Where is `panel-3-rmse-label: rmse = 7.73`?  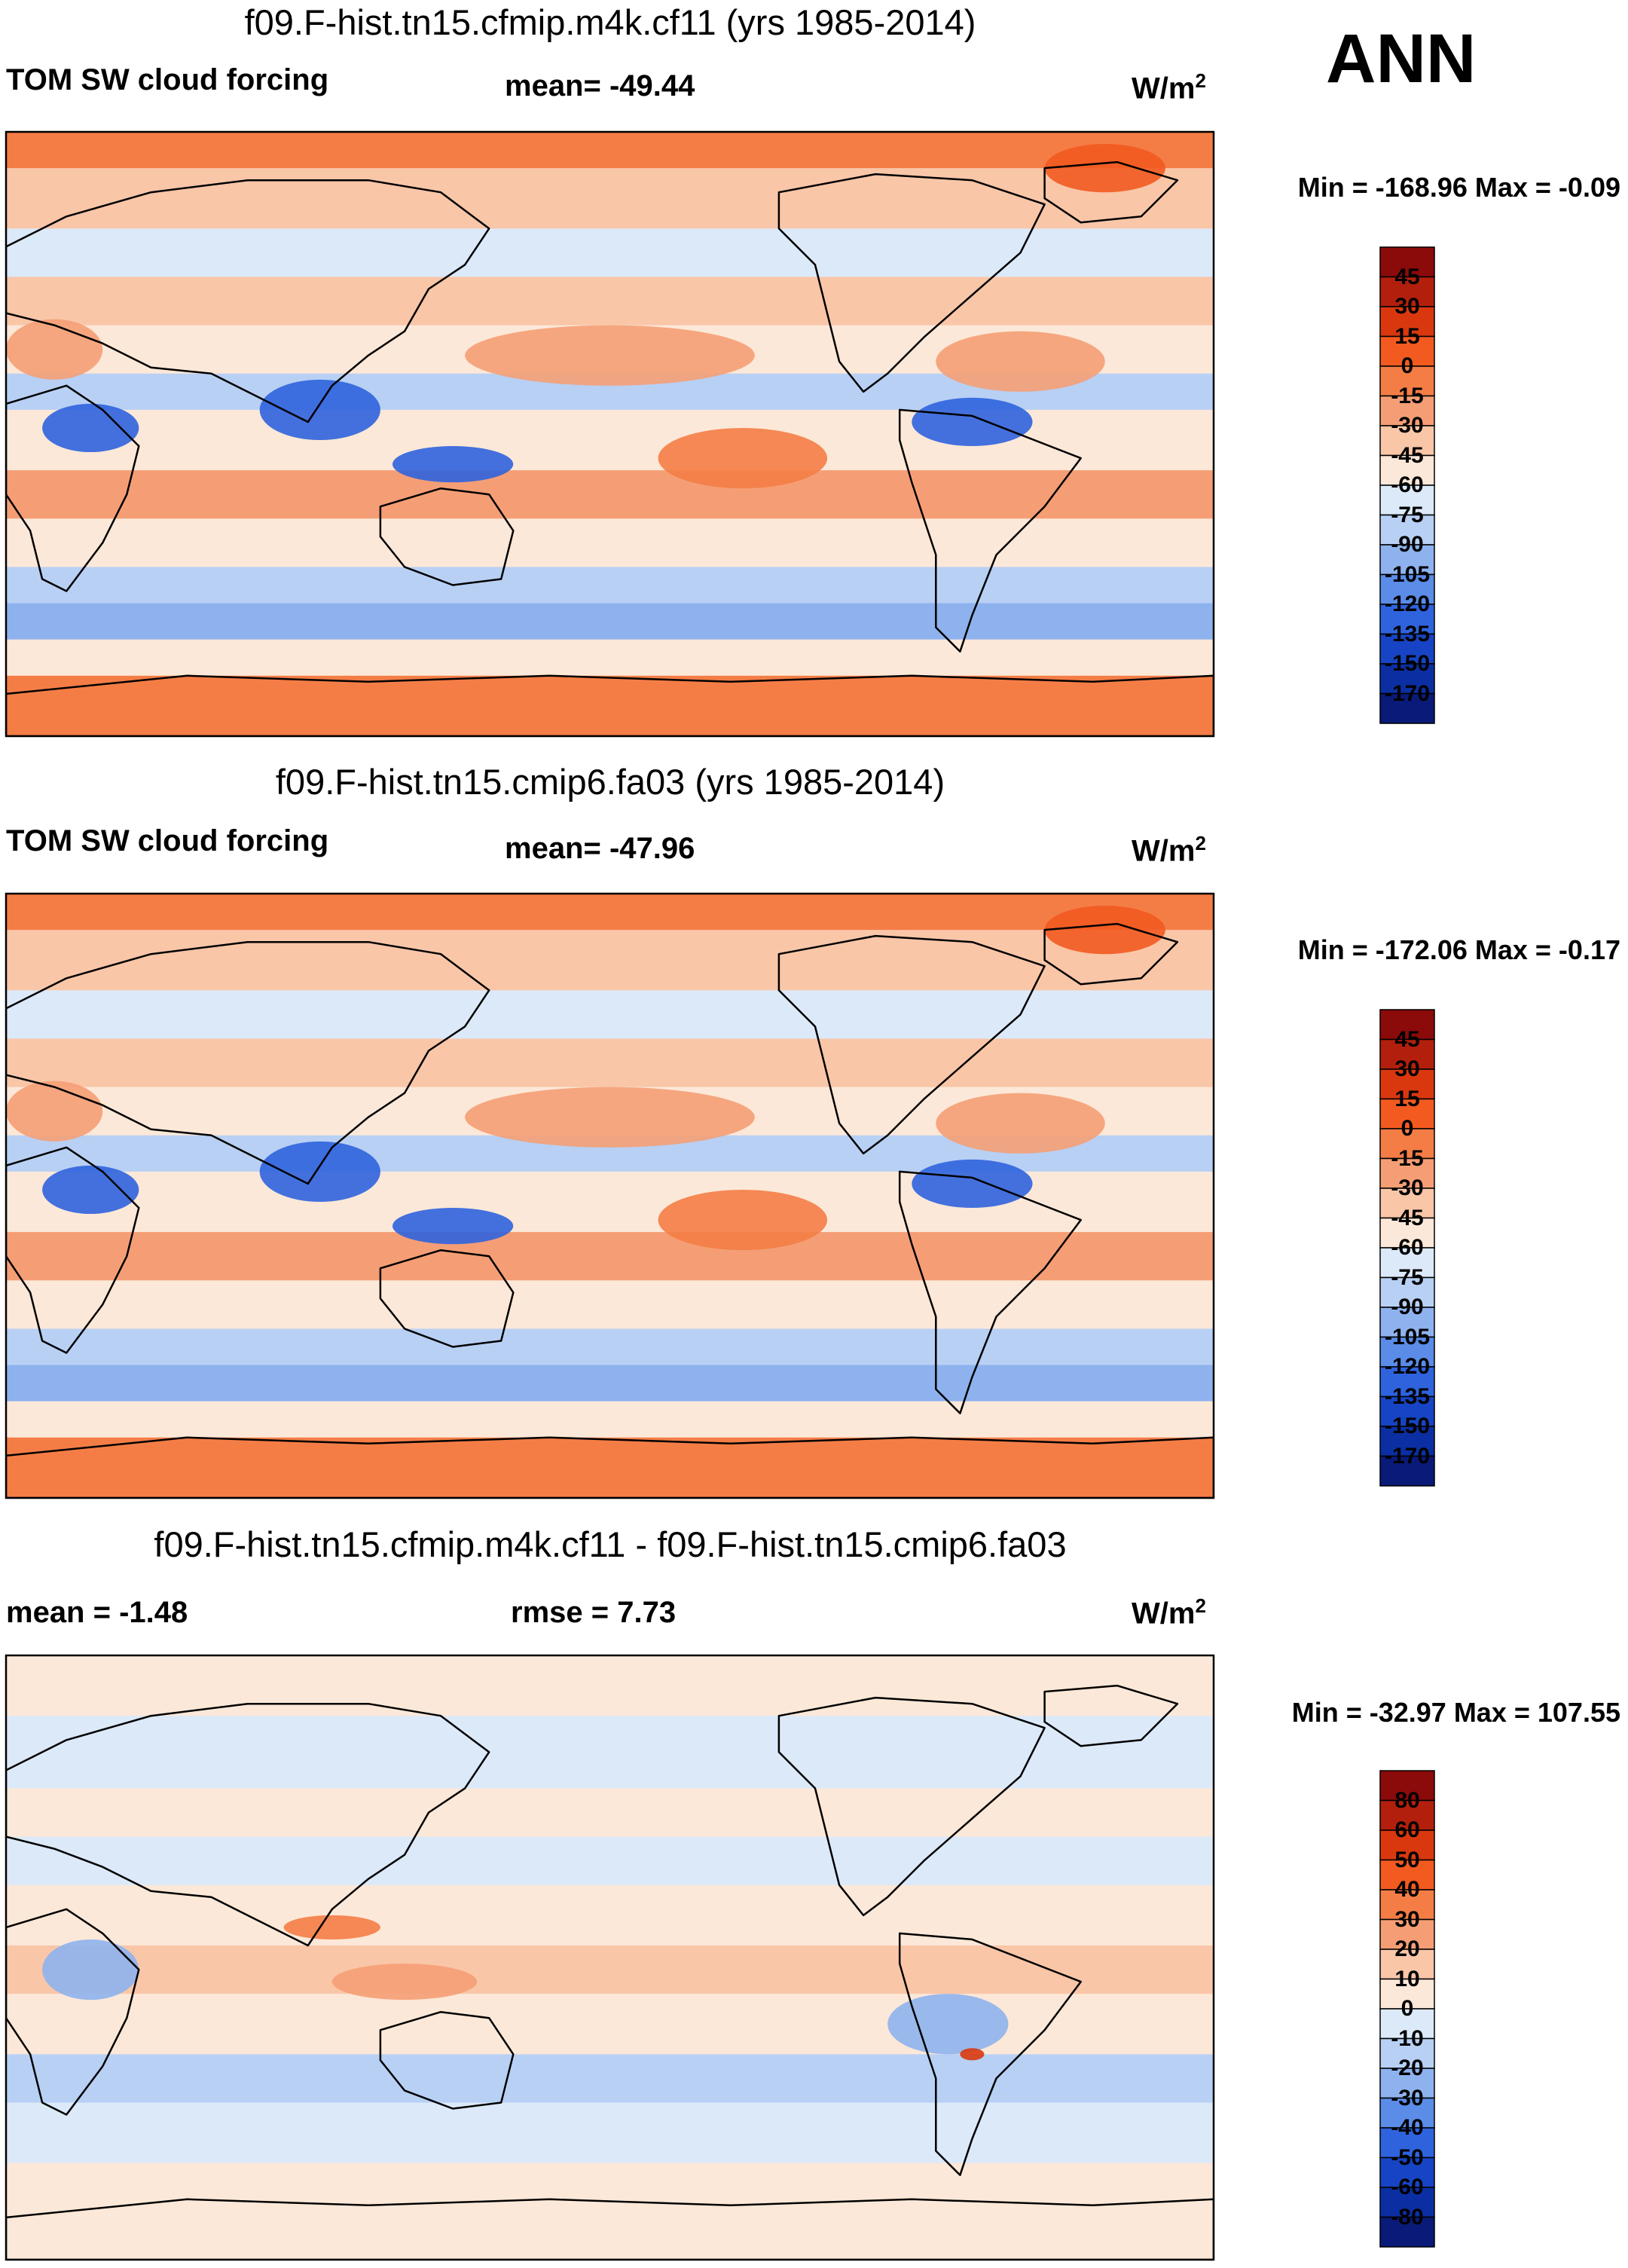 panel-3-rmse-label: rmse = 7.73 is located at coordinates (594, 1612).